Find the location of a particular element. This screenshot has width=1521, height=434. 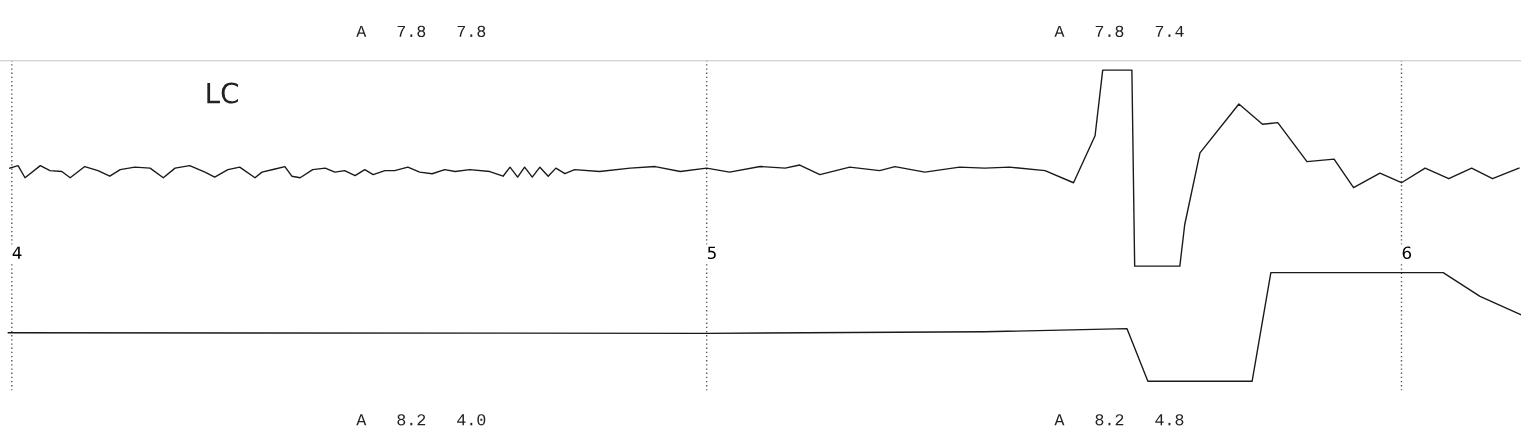

x-tick-label: 5 is located at coordinates (711, 253).